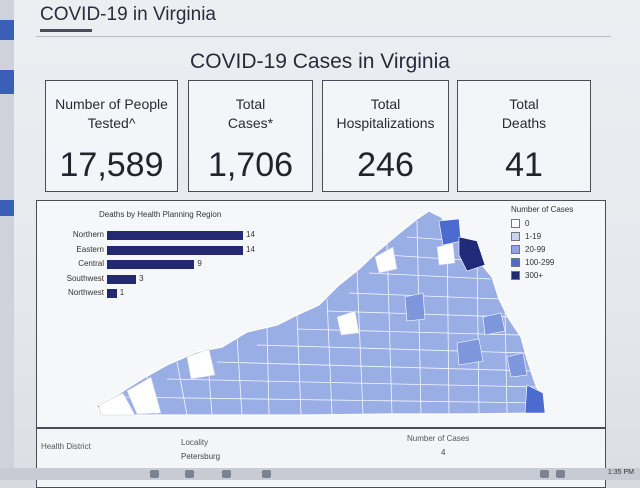 This screenshot has width=640, height=488. What do you see at coordinates (385, 104) in the screenshot?
I see `hospitalizations-label-line1: Total` at bounding box center [385, 104].